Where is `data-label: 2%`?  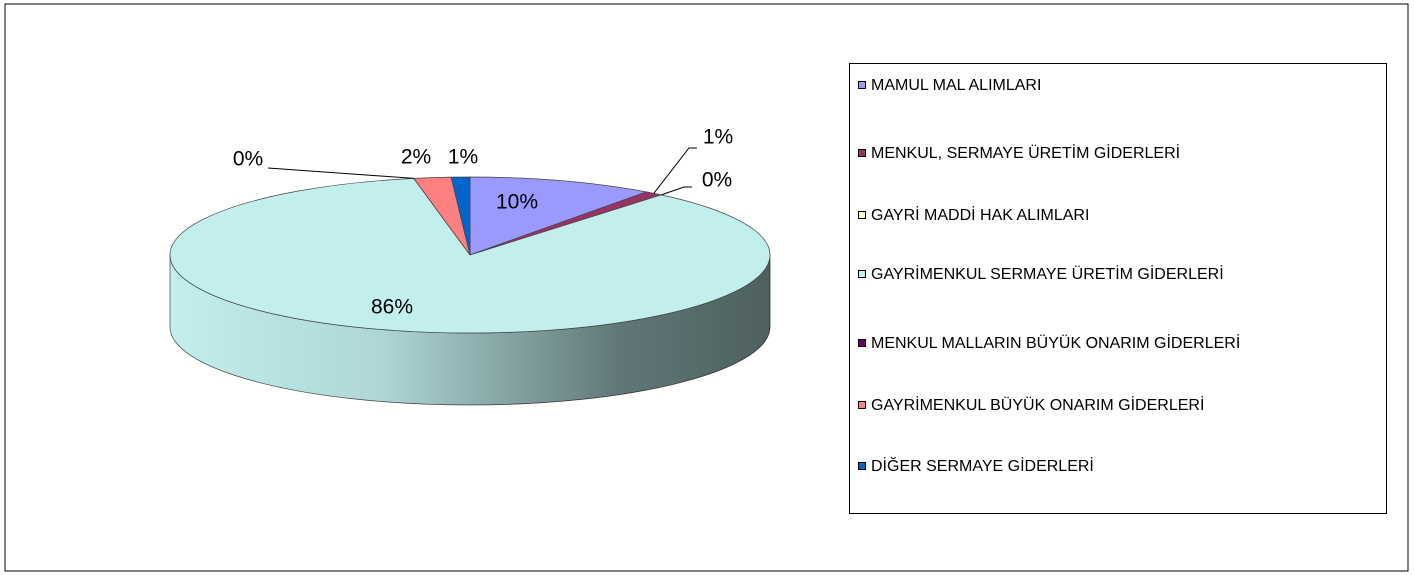
data-label: 2% is located at coordinates (416, 157).